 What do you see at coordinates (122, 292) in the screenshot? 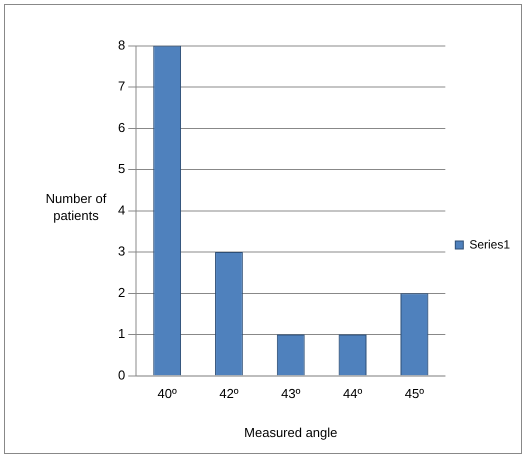
I see `y-tick-label: 2` at bounding box center [122, 292].